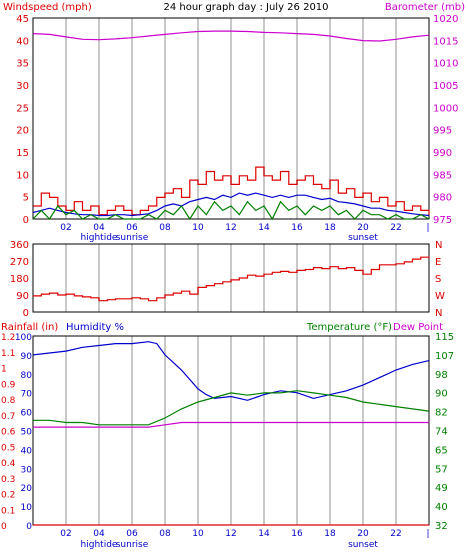 The height and width of the screenshot is (559, 468). What do you see at coordinates (27, 414) in the screenshot?
I see `bottom-humidity-tick-label: 60` at bounding box center [27, 414].